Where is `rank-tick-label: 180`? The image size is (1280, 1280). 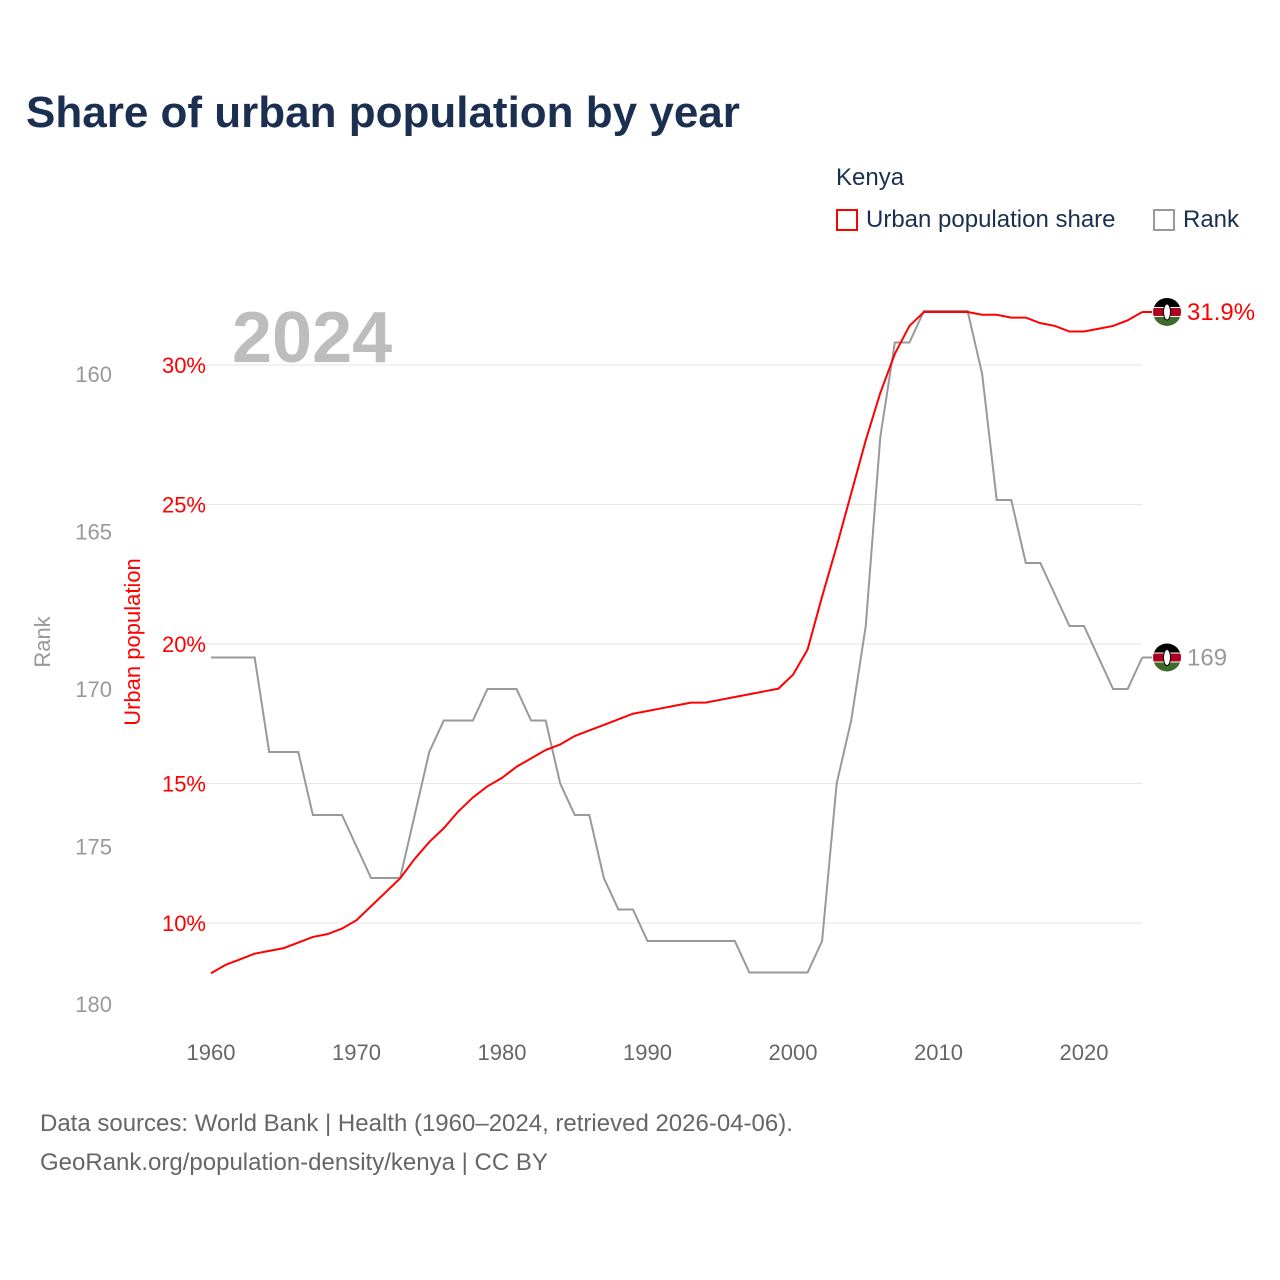 rank-tick-label: 180 is located at coordinates (93, 1004).